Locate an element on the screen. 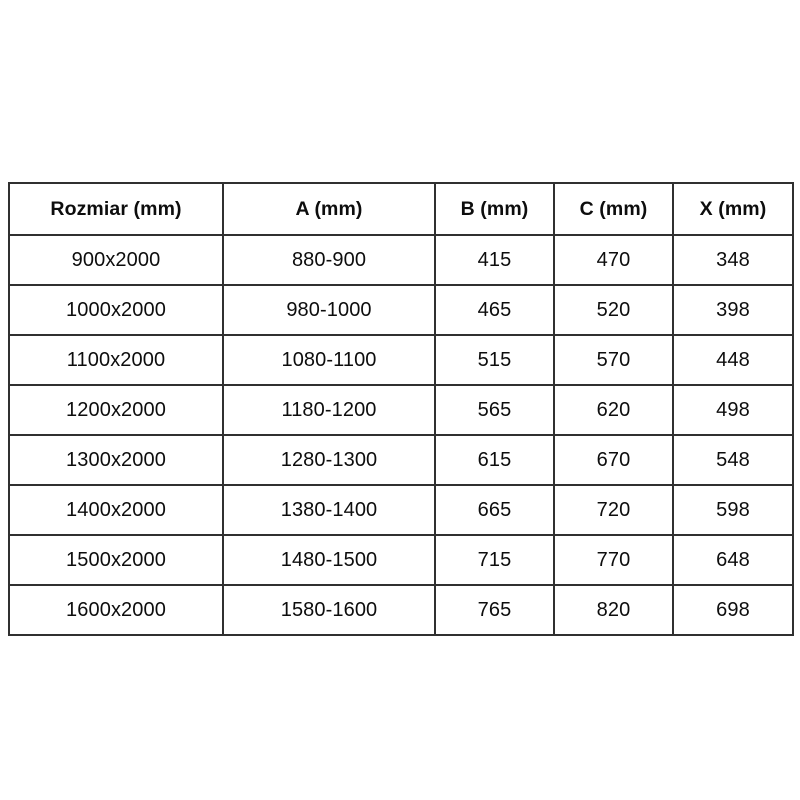  cell-rozmiar: 1200x2000 is located at coordinates (116, 410).